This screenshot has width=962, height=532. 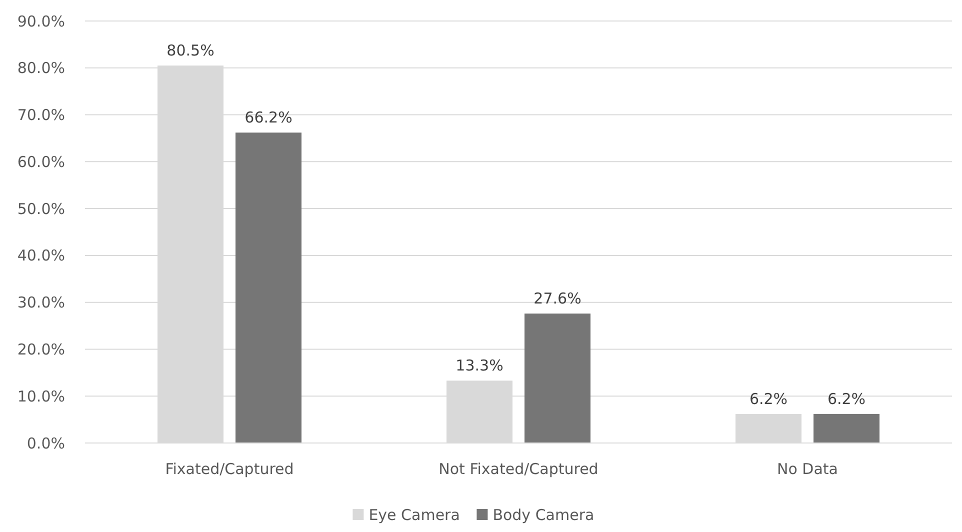 What do you see at coordinates (518, 469) in the screenshot?
I see `x-tick-label: Not Fixated/Captured` at bounding box center [518, 469].